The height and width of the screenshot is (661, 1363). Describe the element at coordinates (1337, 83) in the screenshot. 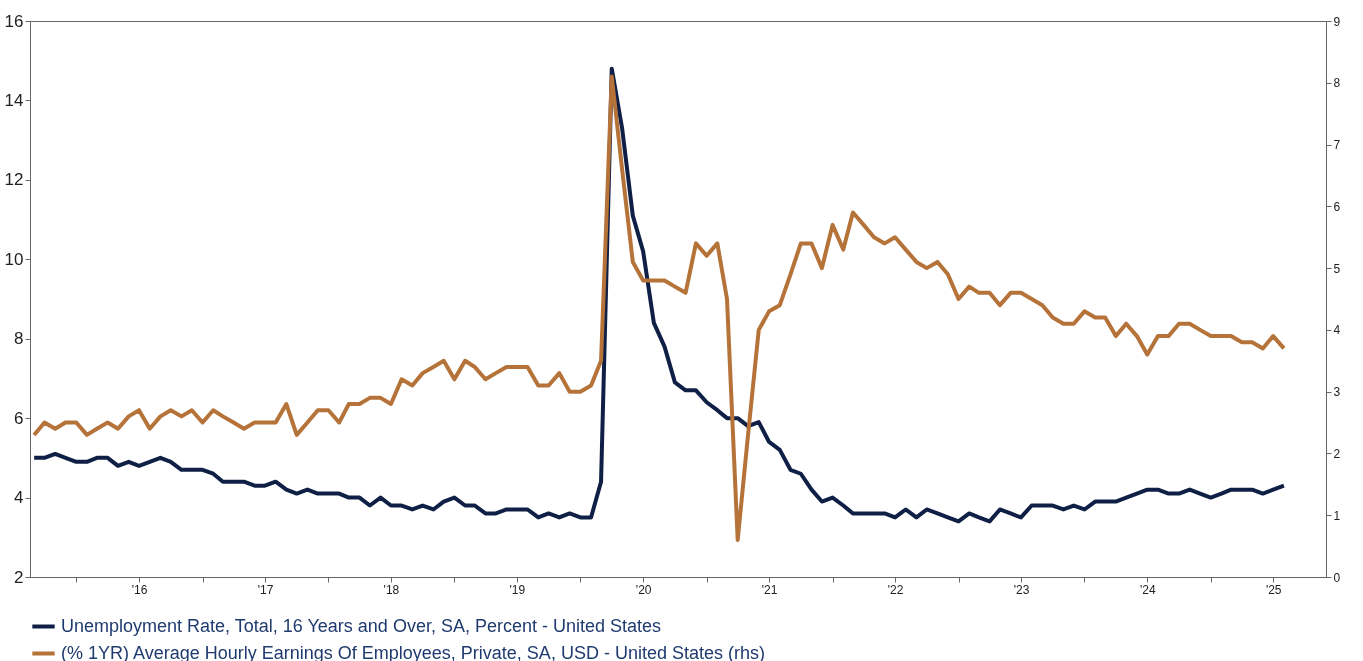

I see `y2-tick-label: 8` at that location.